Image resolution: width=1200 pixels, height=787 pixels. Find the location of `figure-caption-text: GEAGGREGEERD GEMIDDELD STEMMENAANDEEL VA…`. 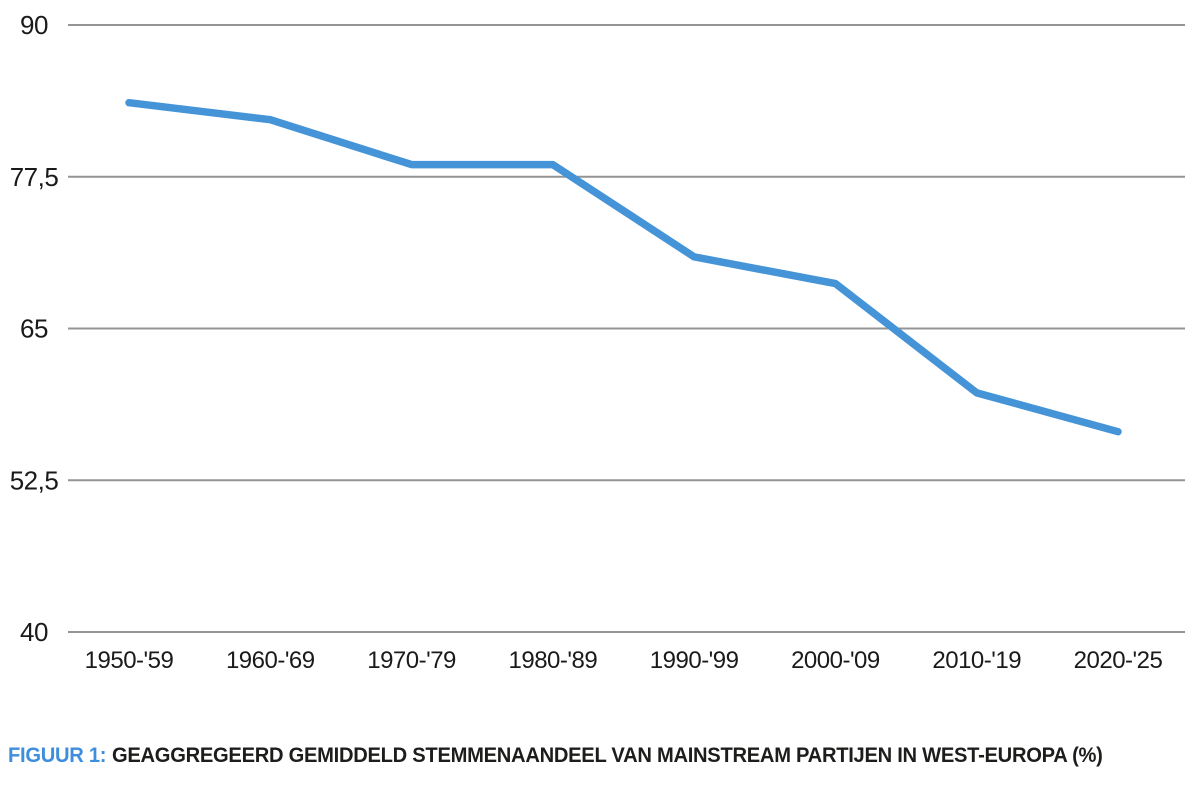

figure-caption-text: GEAGGREGEERD GEMIDDELD STEMMENAANDEEL VA… is located at coordinates (607, 755).